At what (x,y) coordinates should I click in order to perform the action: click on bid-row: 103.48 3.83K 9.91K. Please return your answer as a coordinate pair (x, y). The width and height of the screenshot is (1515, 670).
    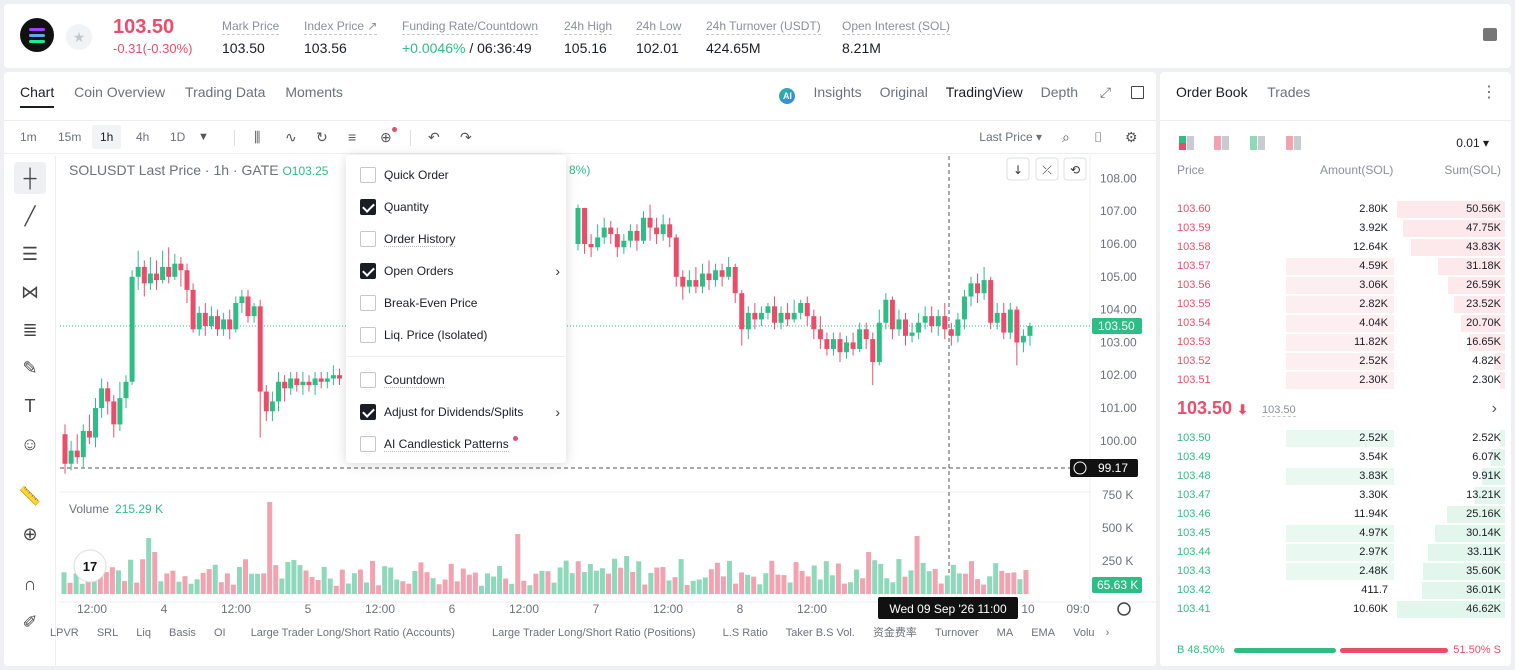
    Looking at the image, I should click on (1335, 476).